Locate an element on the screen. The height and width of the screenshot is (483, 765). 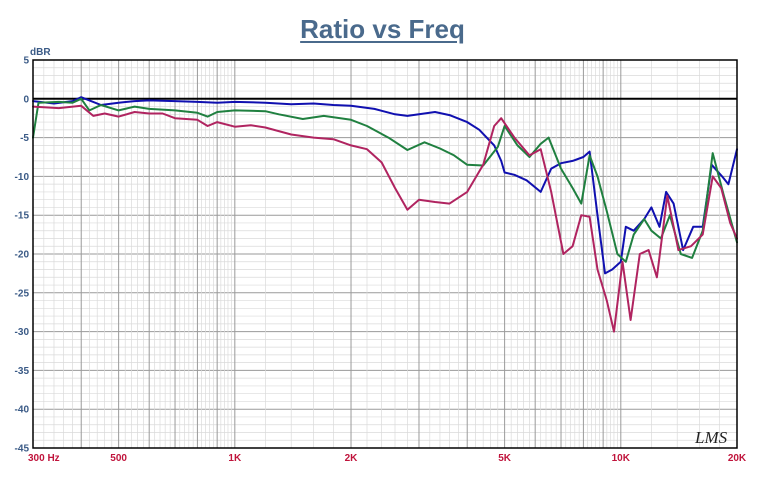
y-axis-label: dBR is located at coordinates (40, 52).